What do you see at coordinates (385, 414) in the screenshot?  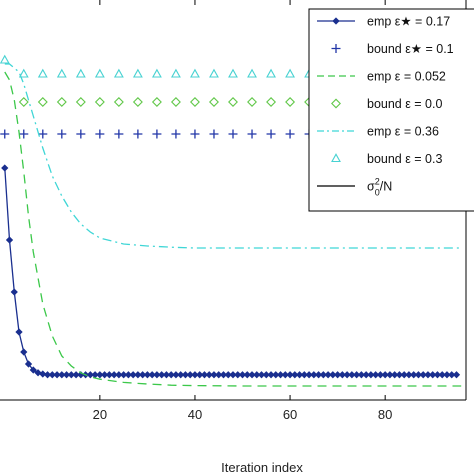 I see `x-tick-label: 80` at bounding box center [385, 414].